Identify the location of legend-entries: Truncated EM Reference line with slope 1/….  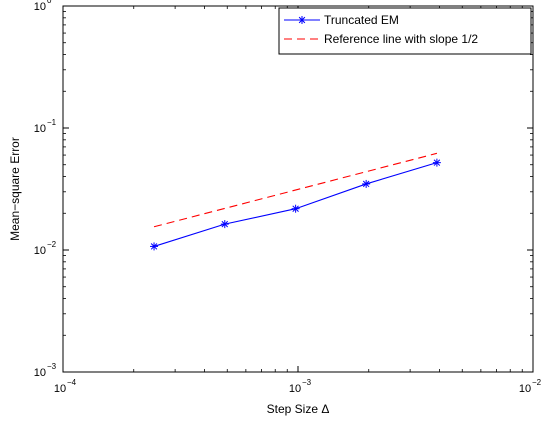
(381, 29).